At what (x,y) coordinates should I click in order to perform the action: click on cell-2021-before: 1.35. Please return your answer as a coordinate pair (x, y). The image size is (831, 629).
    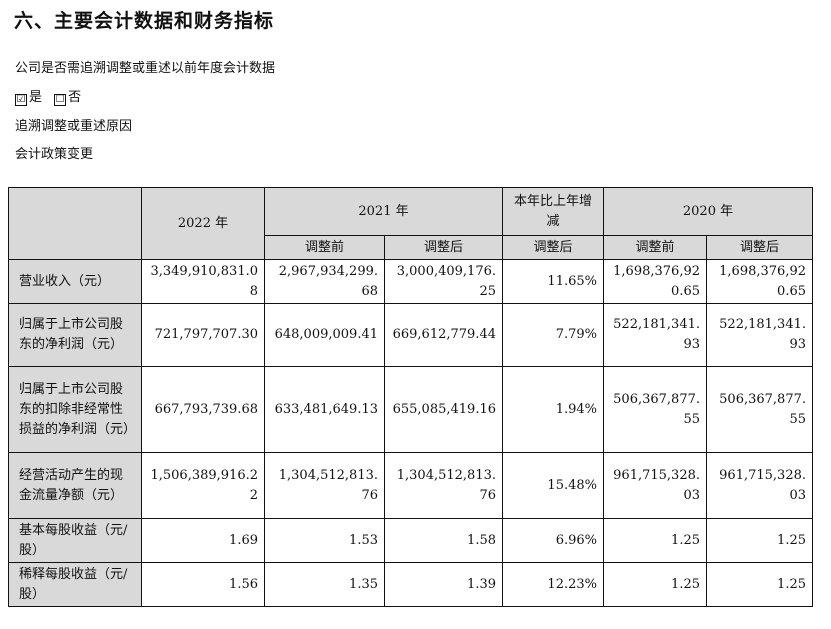
    Looking at the image, I should click on (324, 584).